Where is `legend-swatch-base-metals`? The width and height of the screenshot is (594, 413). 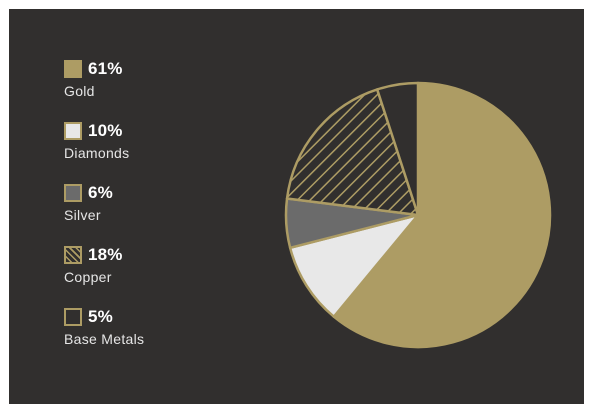 legend-swatch-base-metals is located at coordinates (73, 317).